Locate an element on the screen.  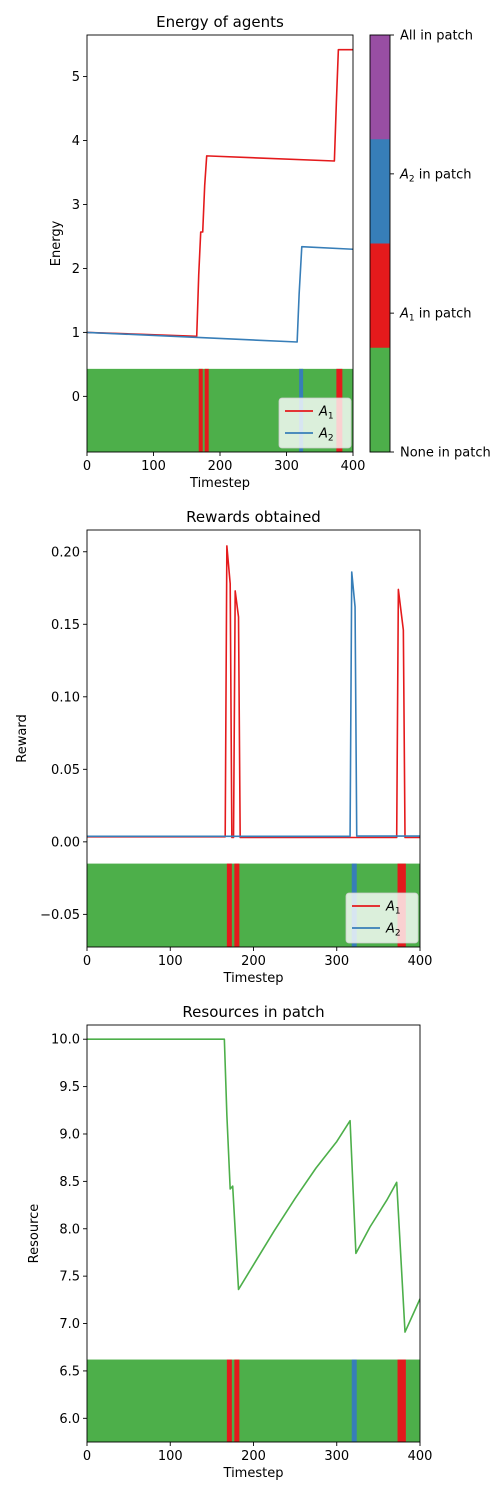
colorbar-segment-A1 is located at coordinates (380, 296).